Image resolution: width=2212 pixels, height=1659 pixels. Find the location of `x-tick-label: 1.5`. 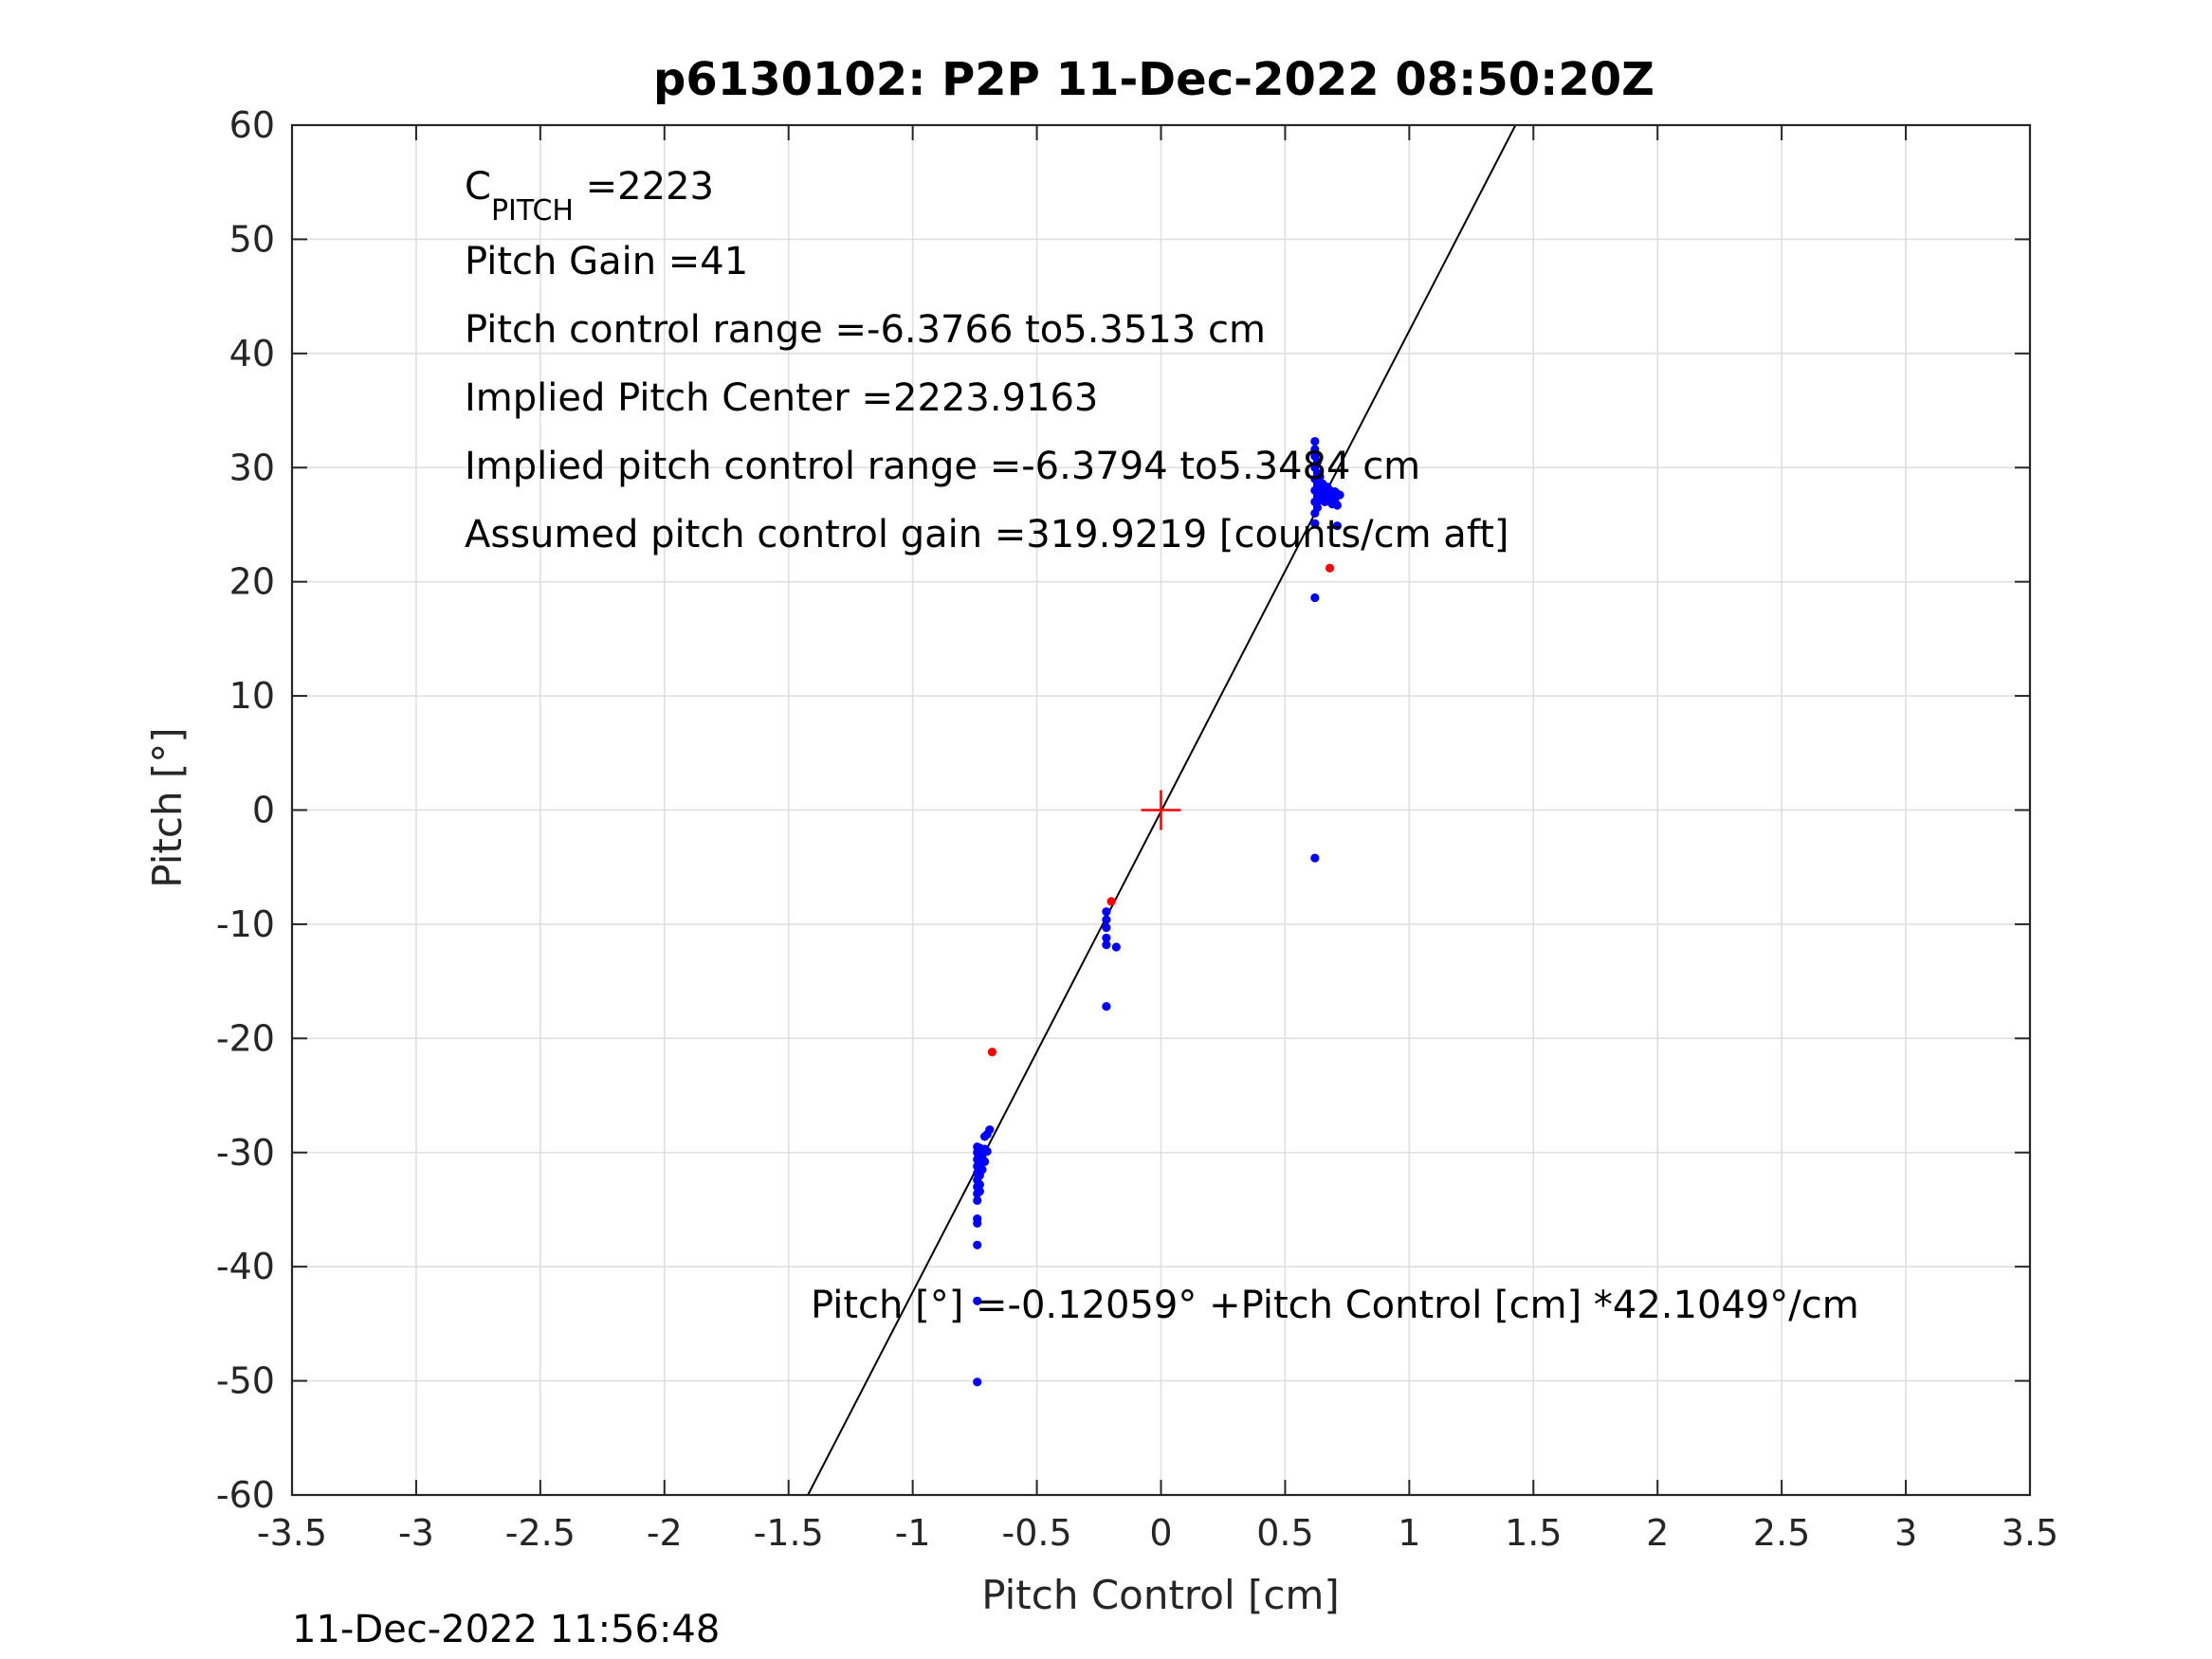

x-tick-label: 1.5 is located at coordinates (1533, 1533).